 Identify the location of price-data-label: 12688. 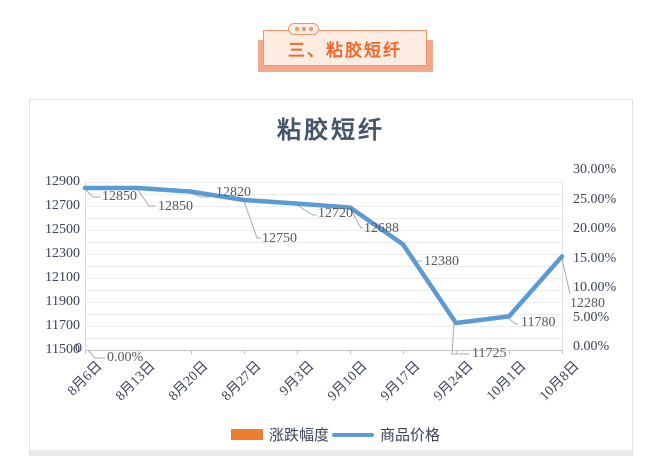
(381, 229).